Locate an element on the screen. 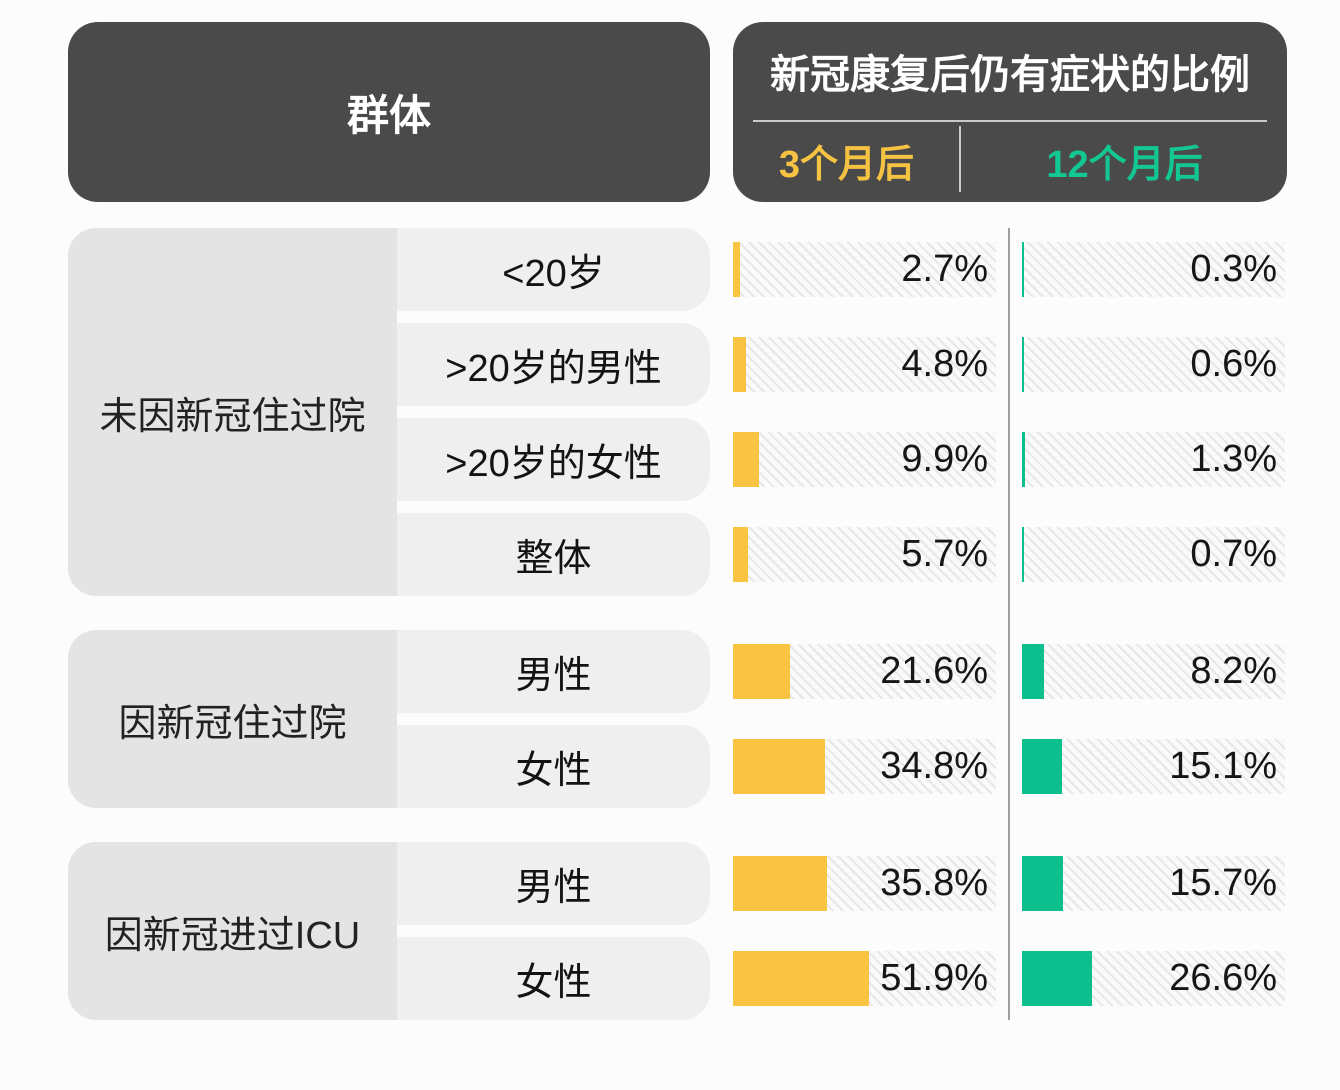 This screenshot has height=1090, width=1340. row-label: <20岁 is located at coordinates (553, 269).